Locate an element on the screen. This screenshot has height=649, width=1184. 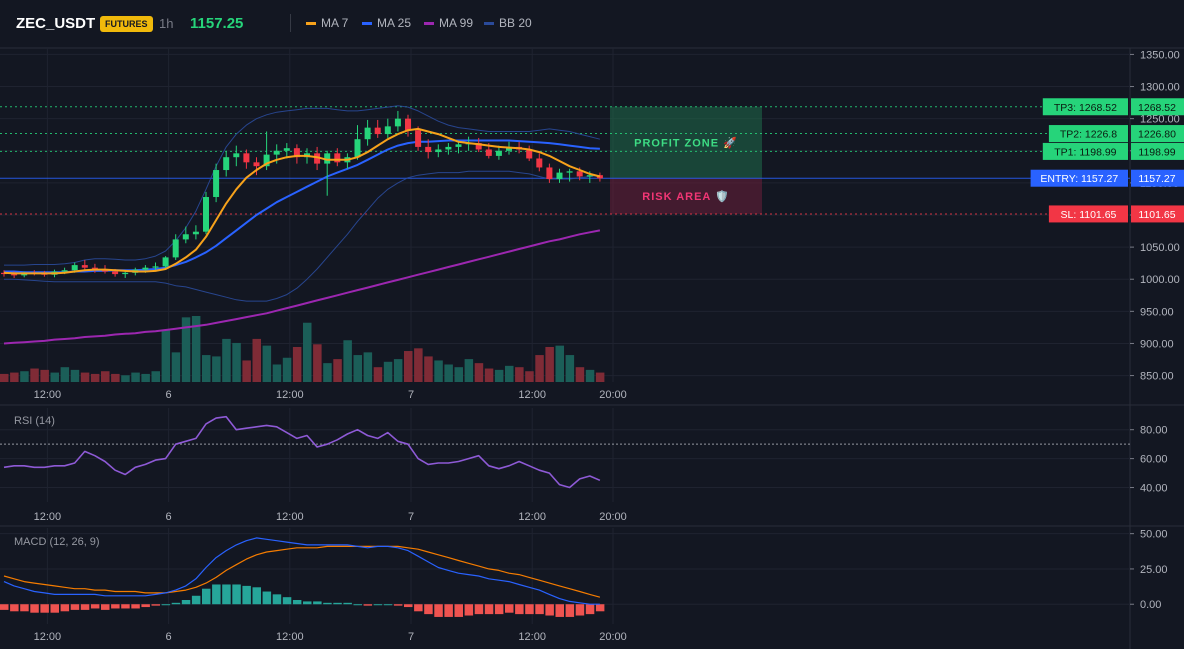
legend-ma7: MA 7 is located at coordinates (327, 23).